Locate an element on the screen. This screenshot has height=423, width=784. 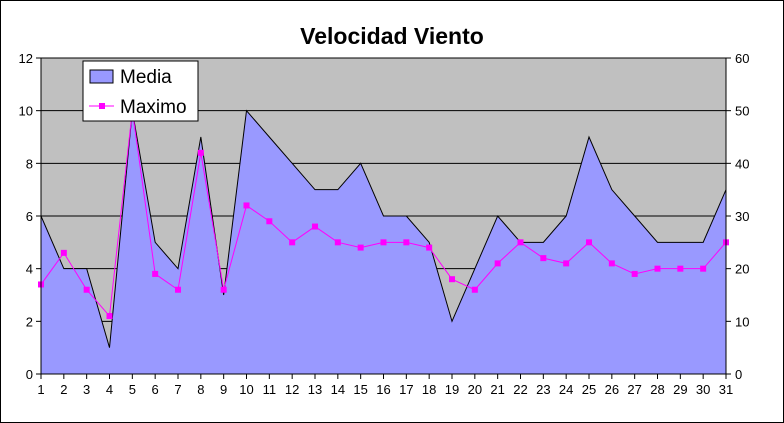
x-tick-label-31: 31 is located at coordinates (726, 389).